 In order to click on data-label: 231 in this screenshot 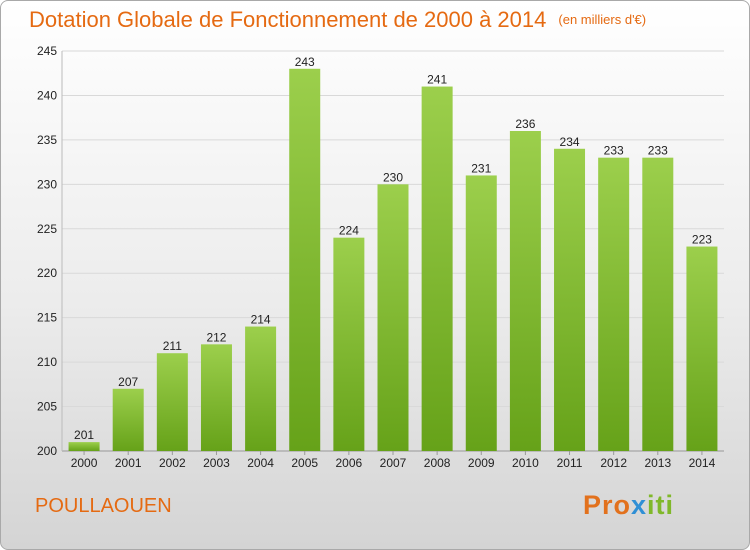, I will do `click(481, 168)`.